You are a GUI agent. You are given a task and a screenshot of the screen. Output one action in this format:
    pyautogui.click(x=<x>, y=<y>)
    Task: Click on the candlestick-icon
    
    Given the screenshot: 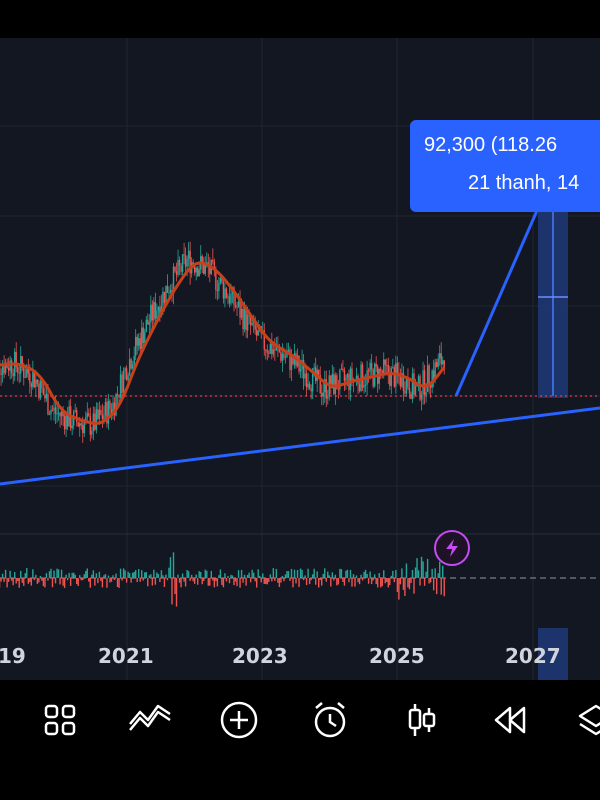 What is the action you would take?
    pyautogui.click(x=422, y=720)
    